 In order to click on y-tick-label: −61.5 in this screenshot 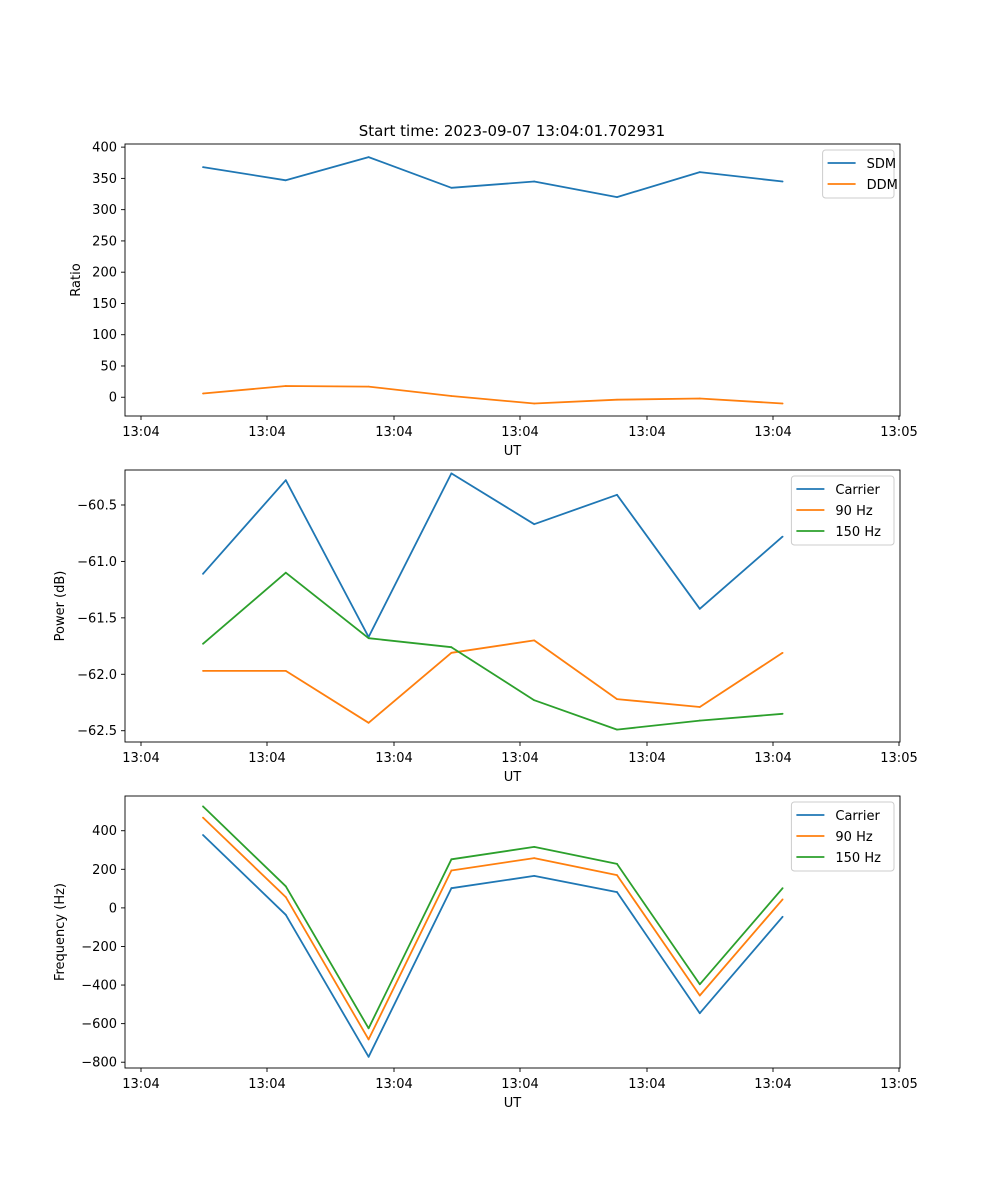, I will do `click(97, 618)`.